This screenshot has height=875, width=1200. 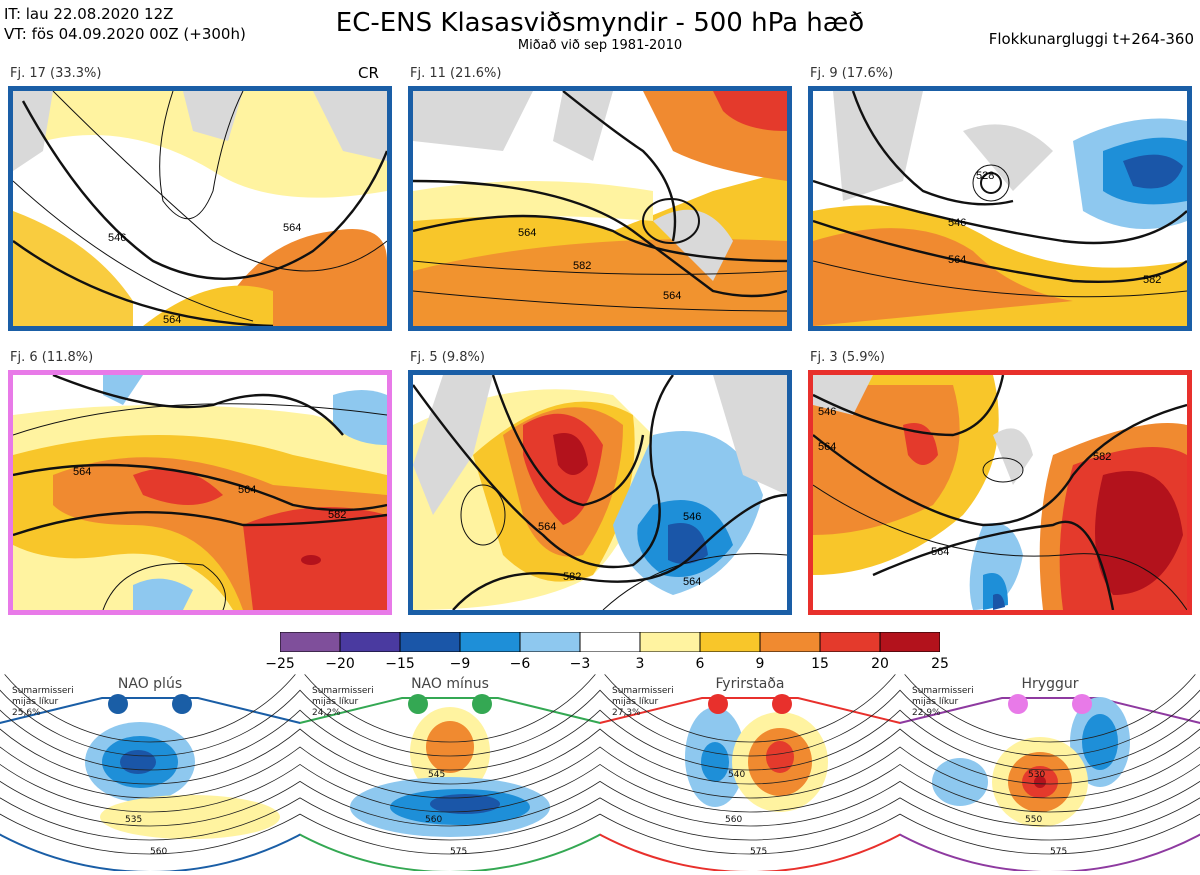 I want to click on regime-contour-label: 540, so click(x=736, y=775).